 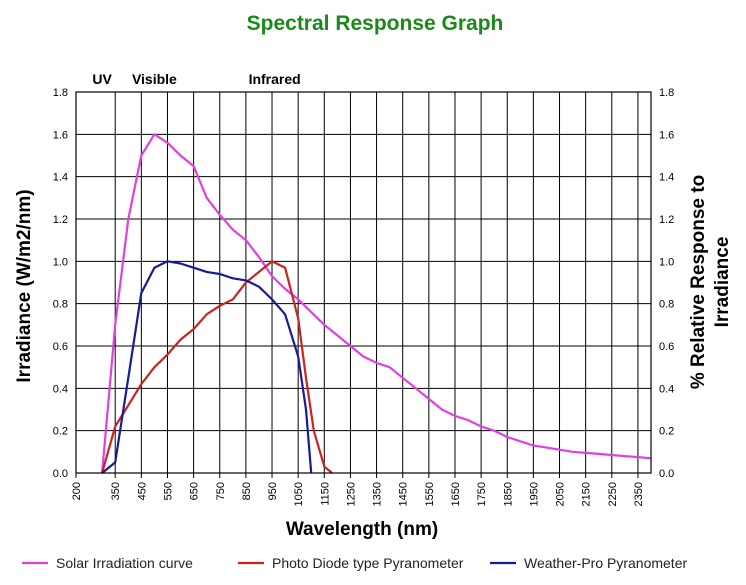 What do you see at coordinates (666, 178) in the screenshot?
I see `y-tick-label-right: 1.4` at bounding box center [666, 178].